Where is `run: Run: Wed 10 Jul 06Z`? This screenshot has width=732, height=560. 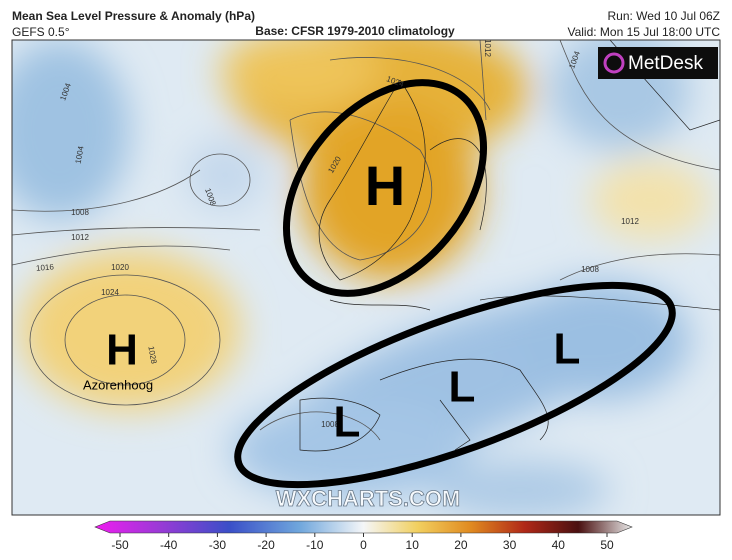
run: Run: Wed 10 Jul 06Z is located at coordinates (663, 16).